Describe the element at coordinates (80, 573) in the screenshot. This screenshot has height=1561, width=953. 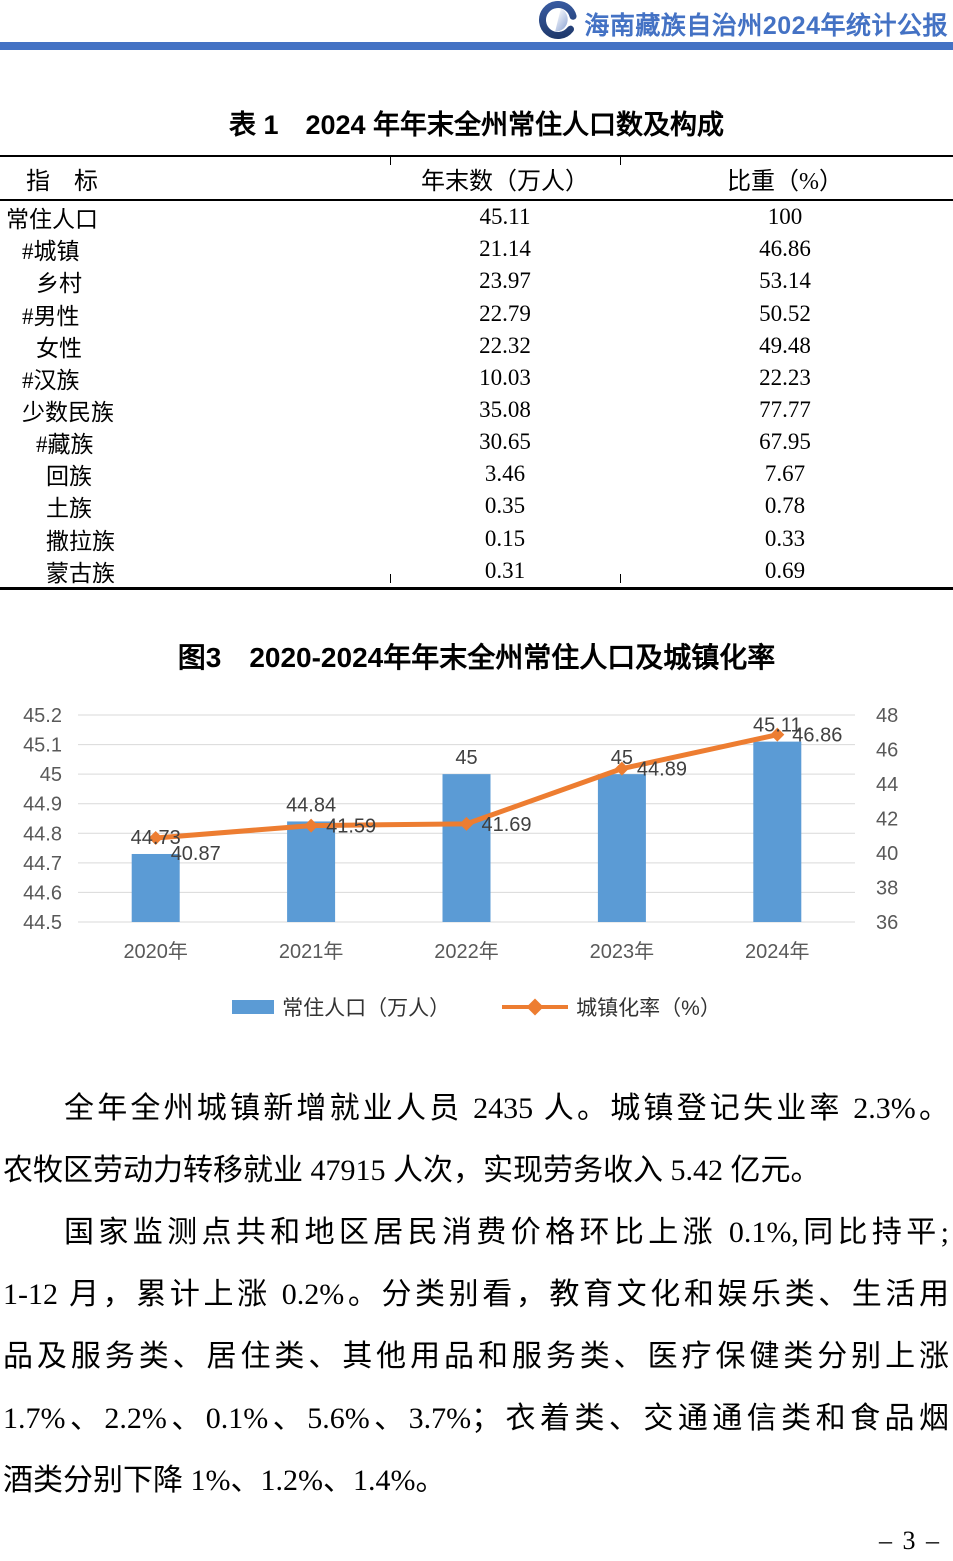
I see `row-indicator: 蒙古族` at that location.